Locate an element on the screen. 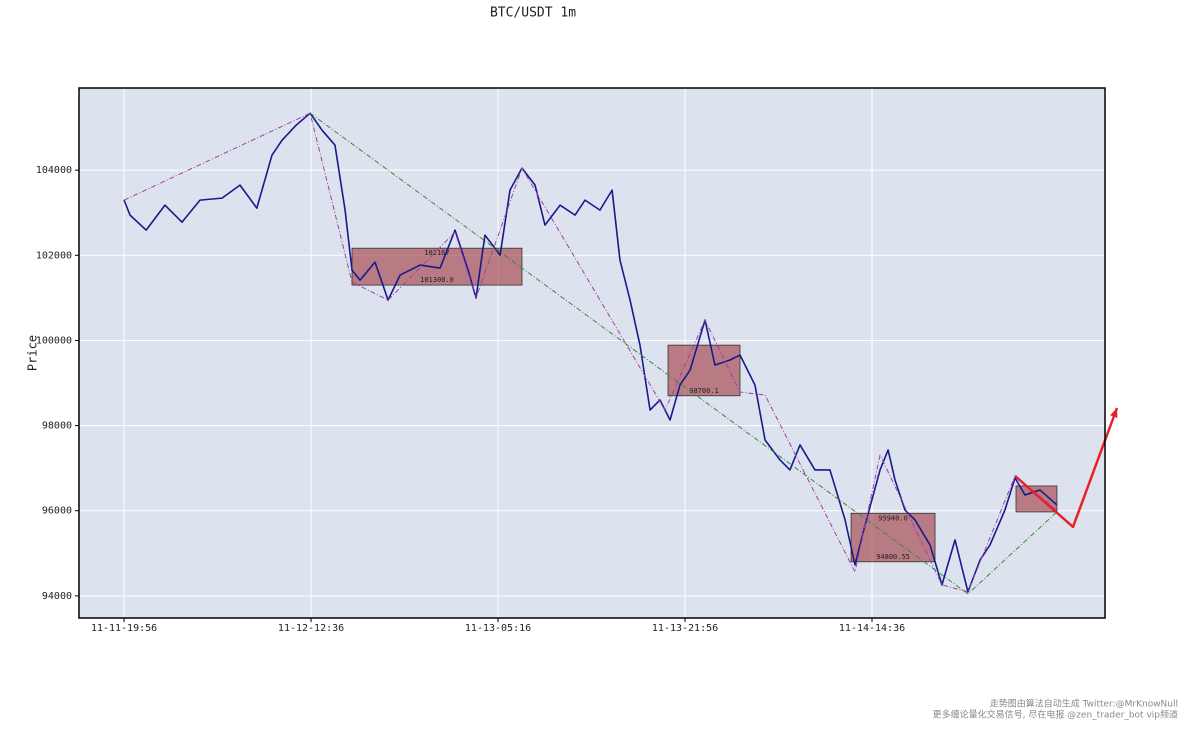 The image size is (1200, 740). y-tick-label: 104000 is located at coordinates (54, 170).